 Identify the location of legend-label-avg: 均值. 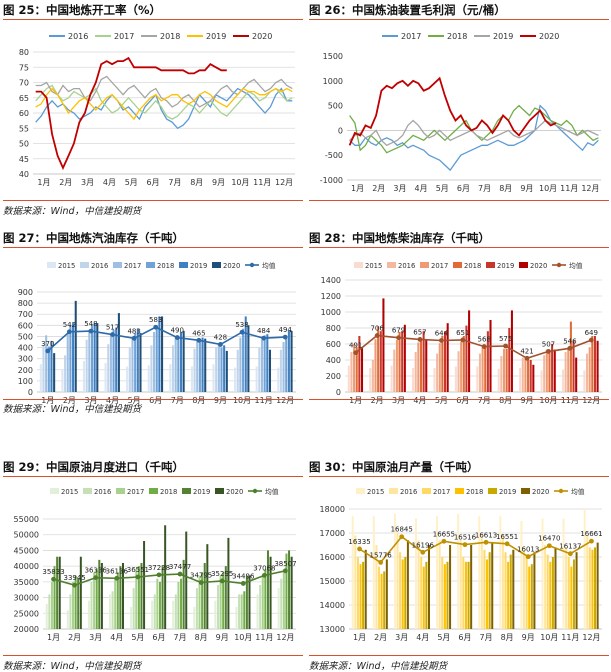
(269, 265).